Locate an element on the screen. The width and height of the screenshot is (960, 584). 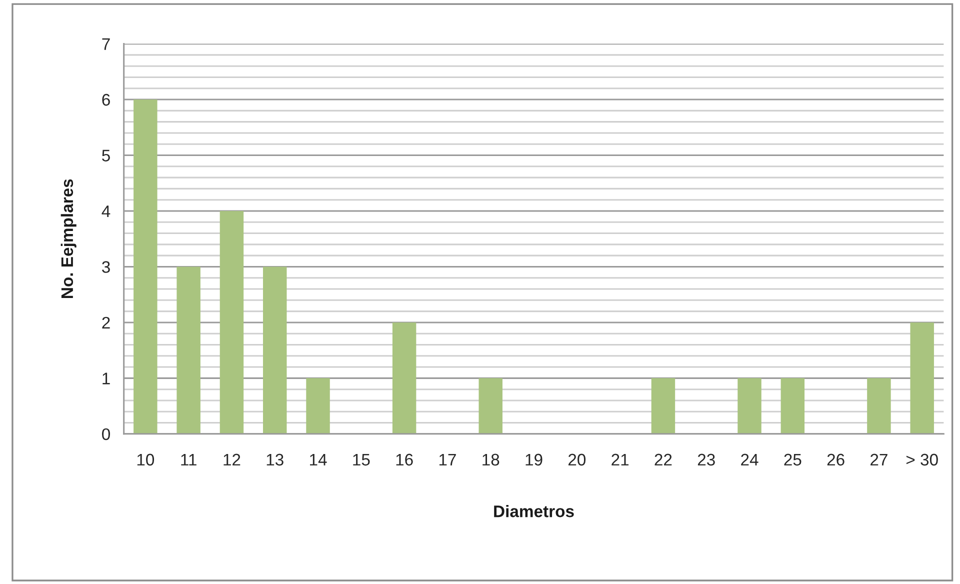
x-tick-label: 22 is located at coordinates (663, 460).